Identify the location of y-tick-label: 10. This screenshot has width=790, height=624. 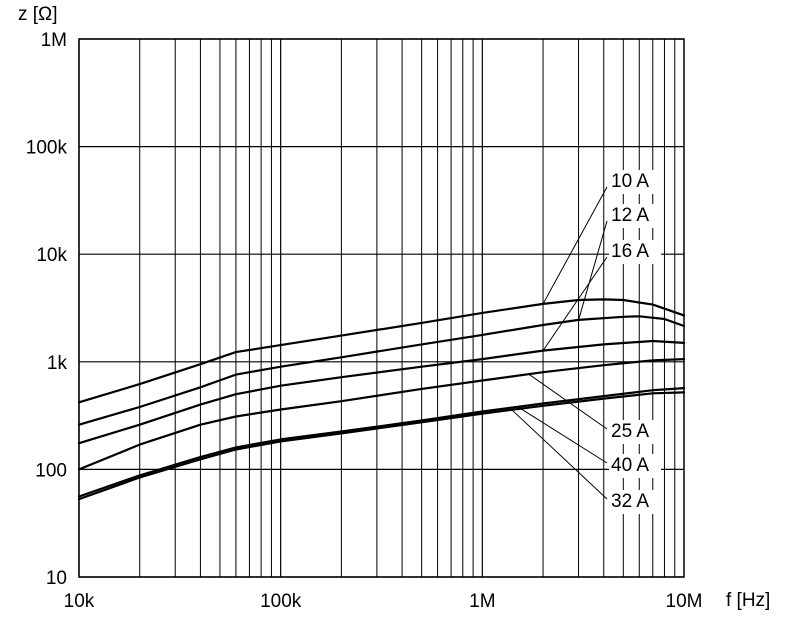
(56, 578).